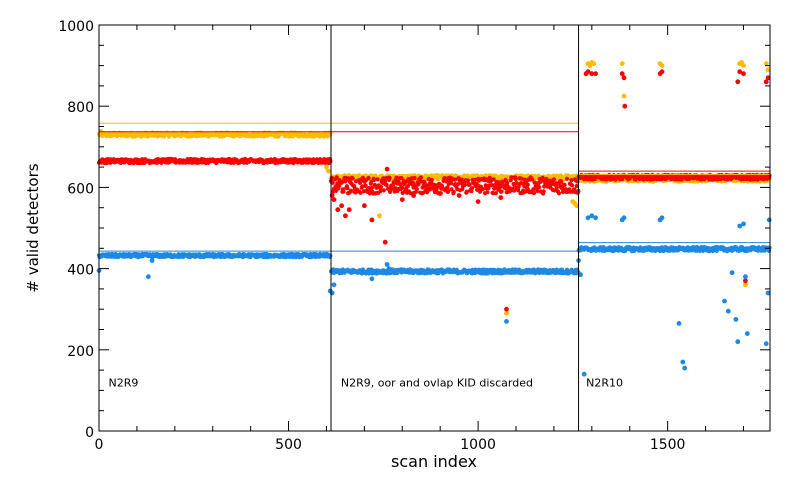 This screenshot has height=480, width=800. What do you see at coordinates (434, 461) in the screenshot?
I see `x-axis-label: scan index` at bounding box center [434, 461].